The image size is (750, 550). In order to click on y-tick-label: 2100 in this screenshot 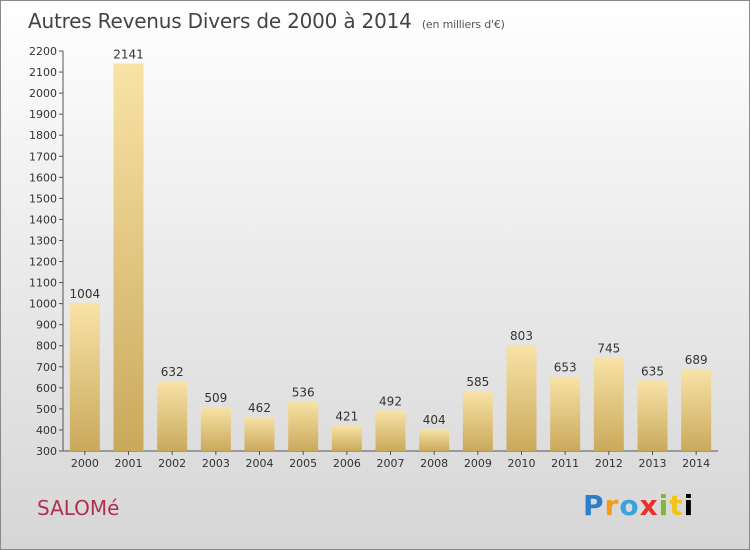, I will do `click(43, 72)`.